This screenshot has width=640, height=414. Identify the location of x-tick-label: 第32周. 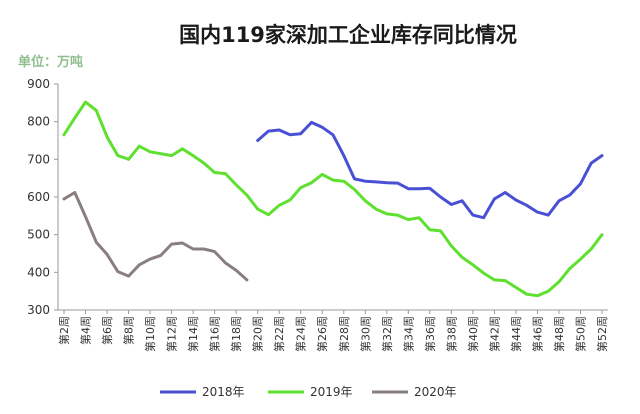
(387, 334).